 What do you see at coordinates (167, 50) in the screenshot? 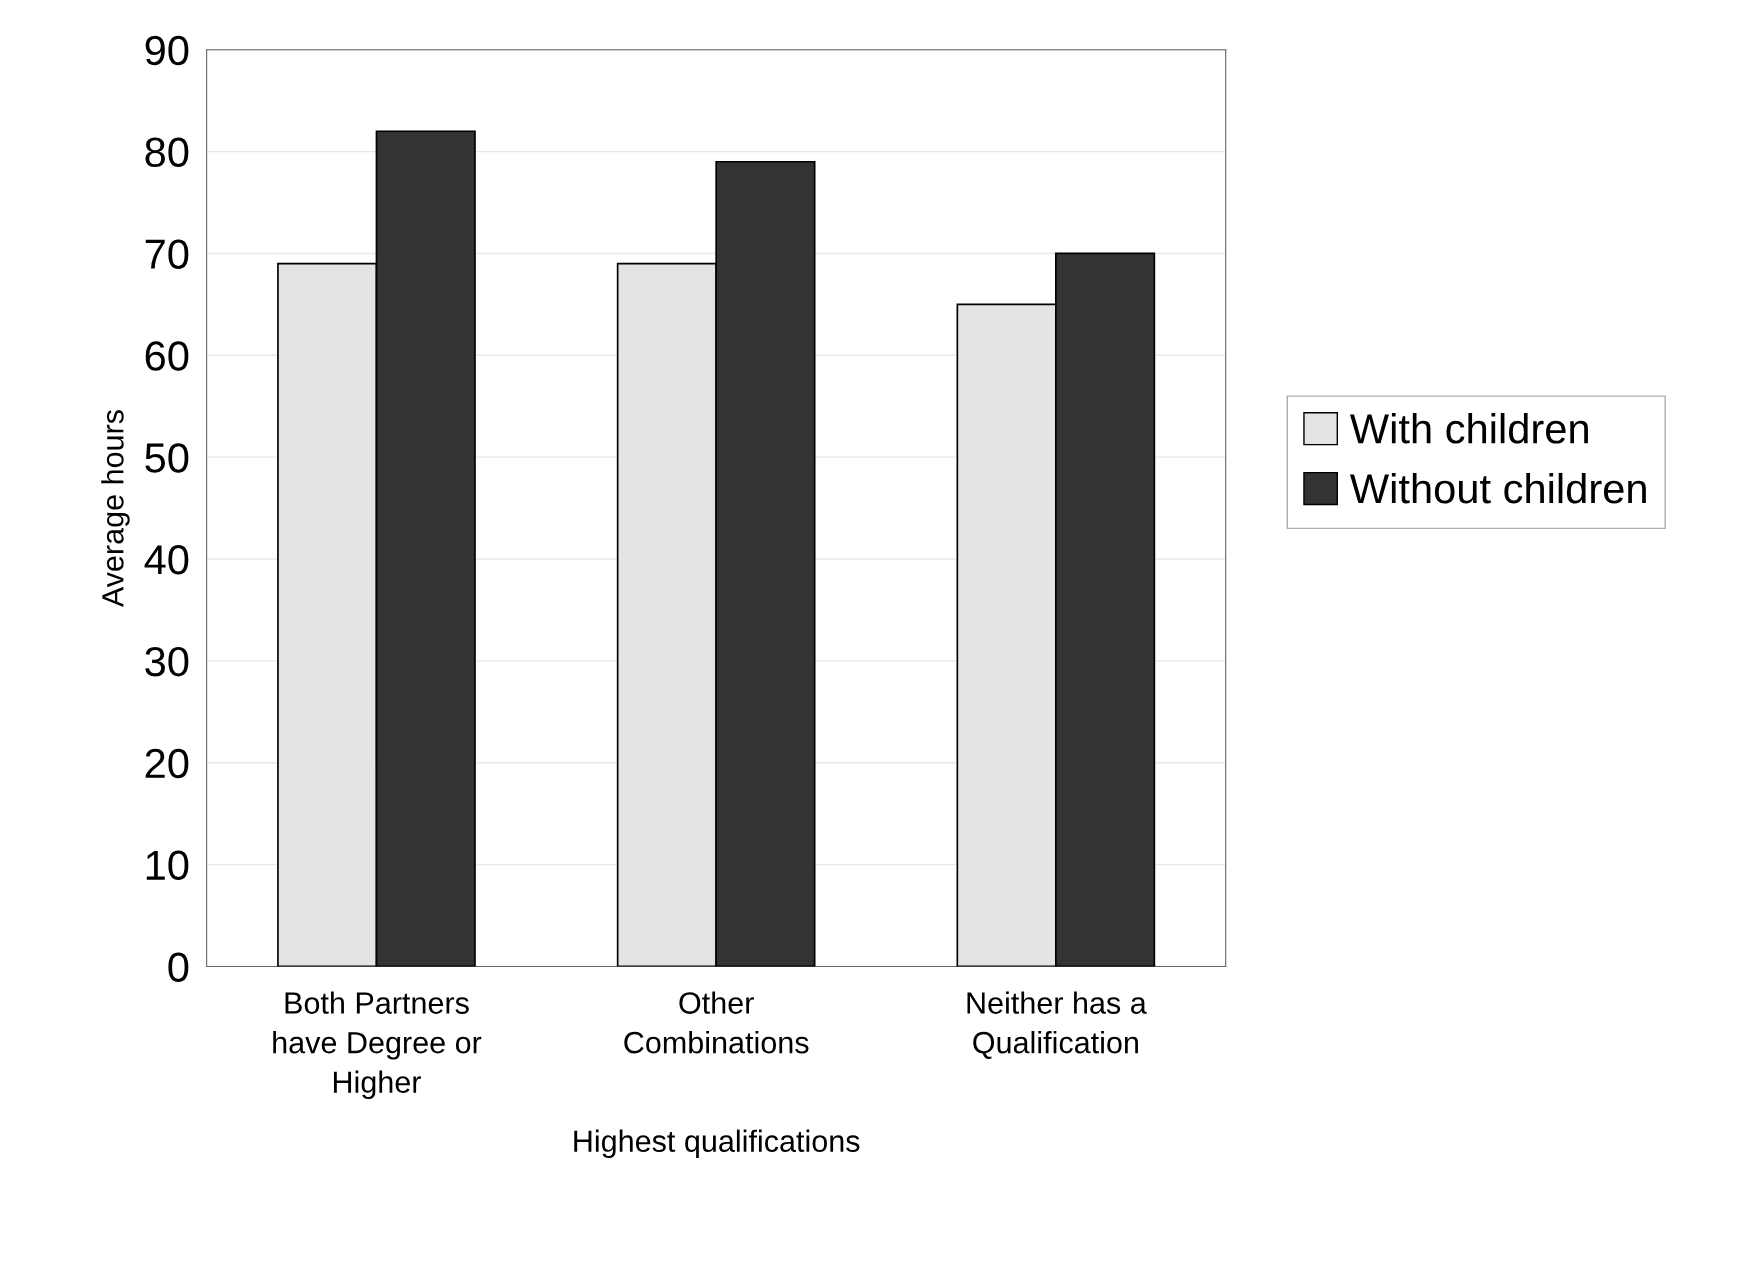
I see `y-tick-label: 90` at bounding box center [167, 50].